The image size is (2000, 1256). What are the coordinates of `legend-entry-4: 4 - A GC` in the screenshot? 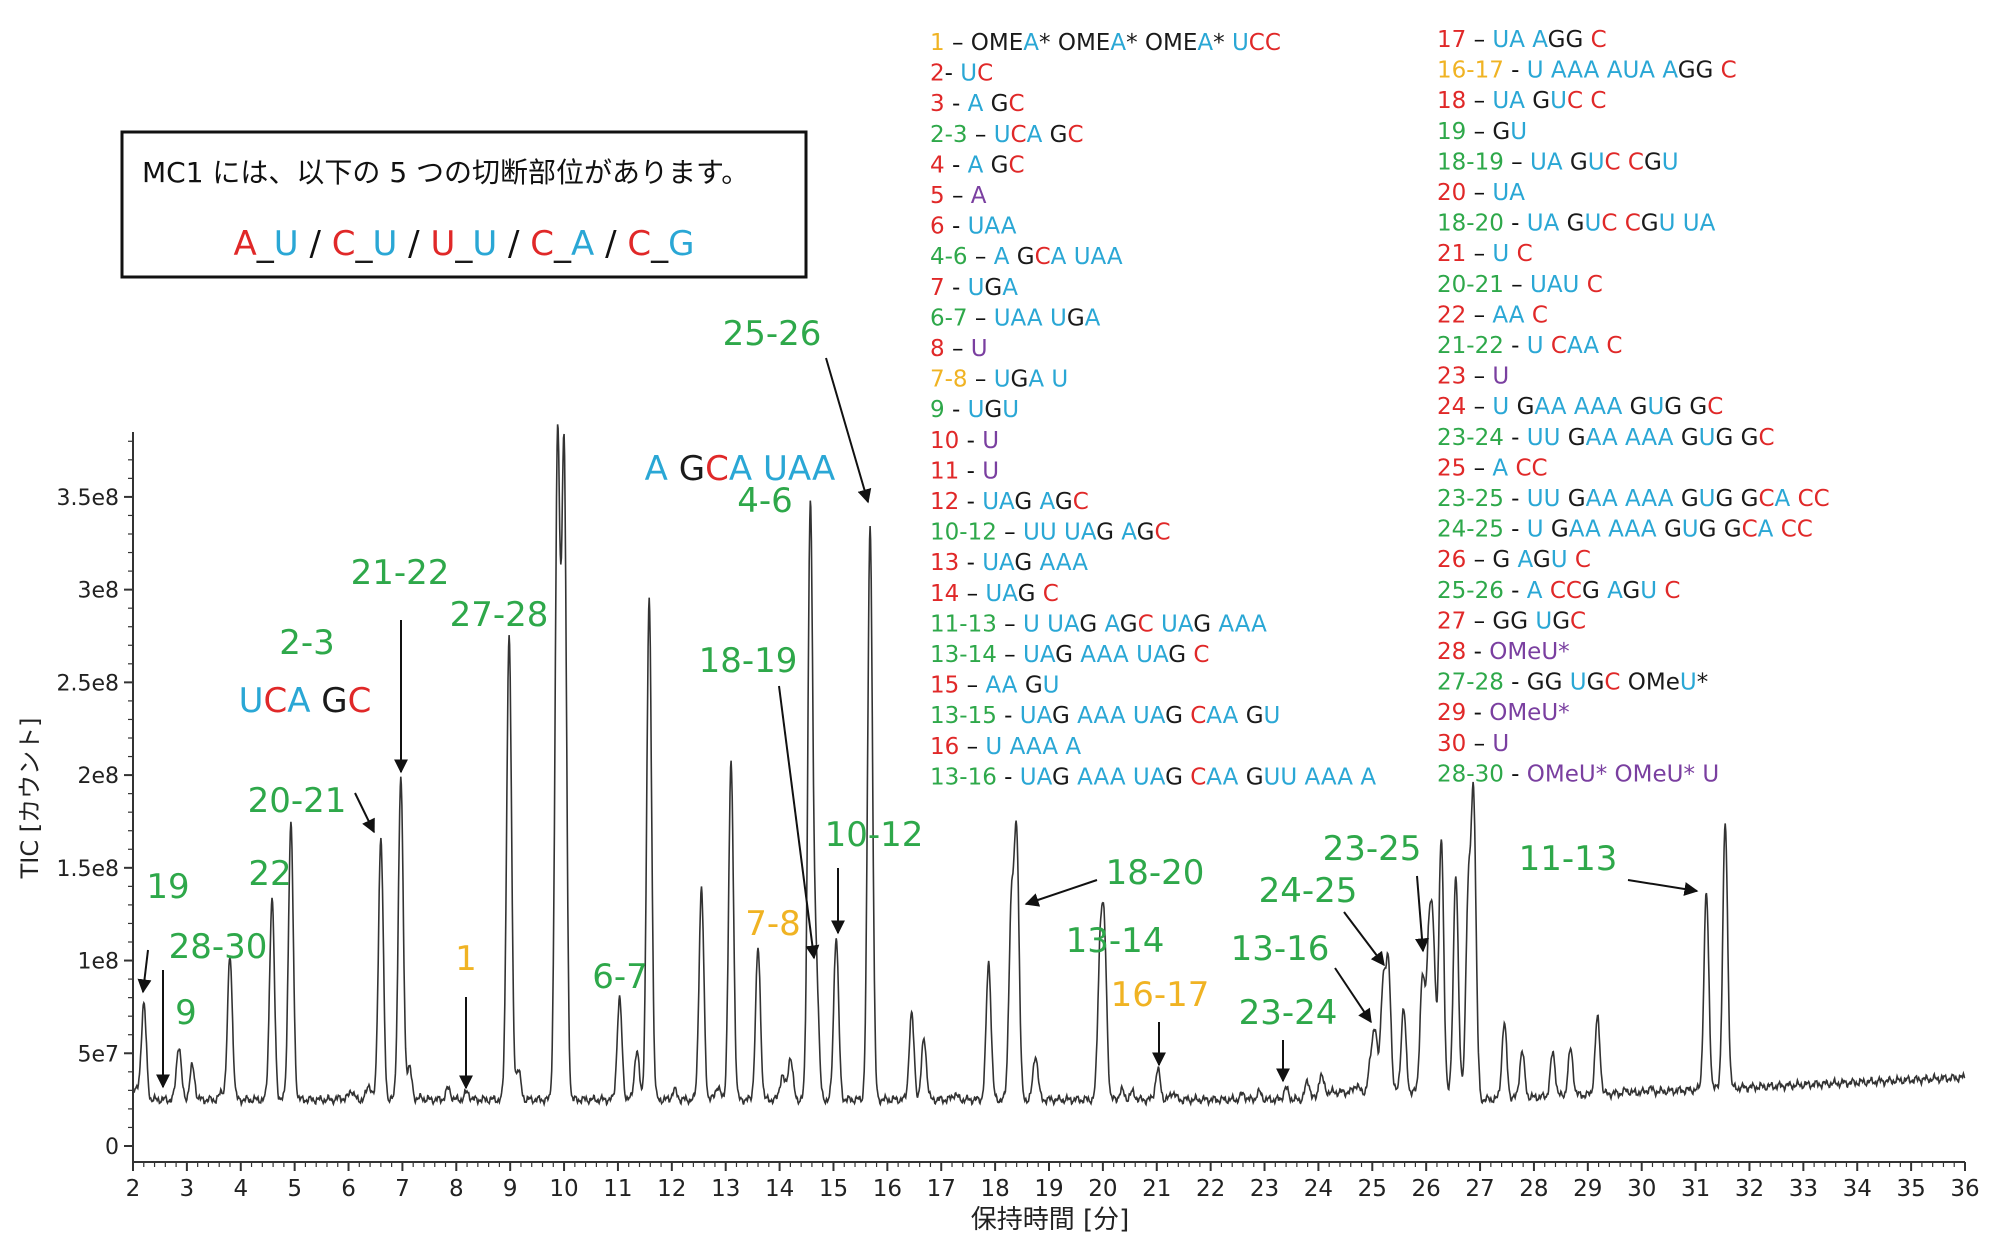 It's located at (977, 165).